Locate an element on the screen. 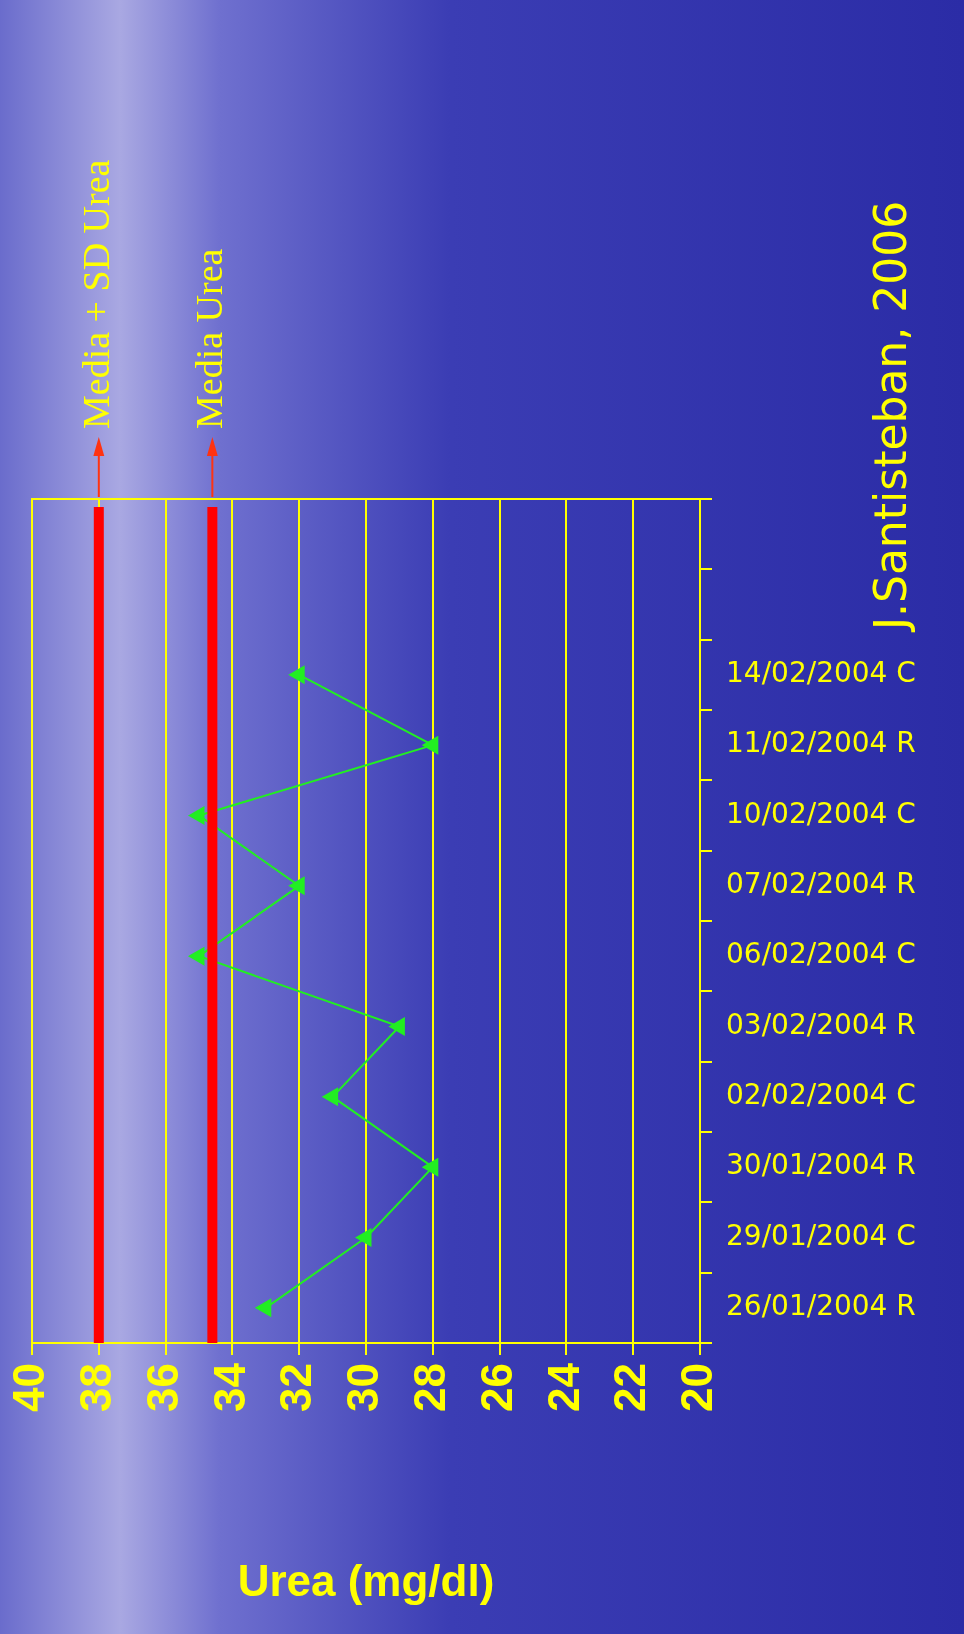 This screenshot has height=1634, width=964. x-tick-label: 40 is located at coordinates (29, 1387).